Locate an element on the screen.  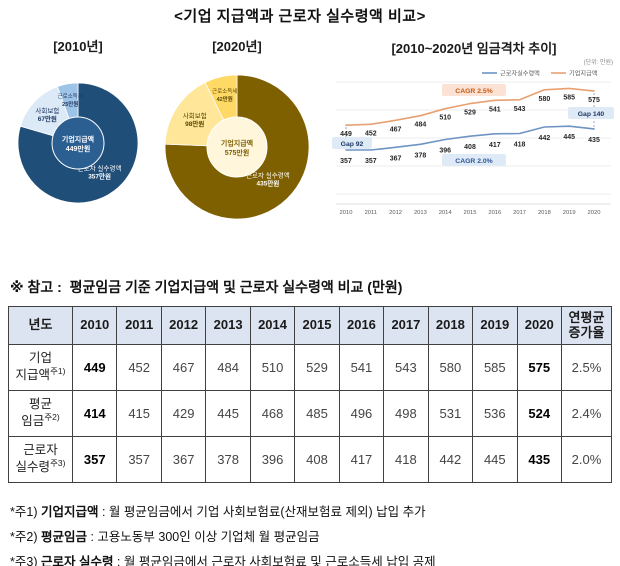
value-cell: 378 is located at coordinates (228, 459).